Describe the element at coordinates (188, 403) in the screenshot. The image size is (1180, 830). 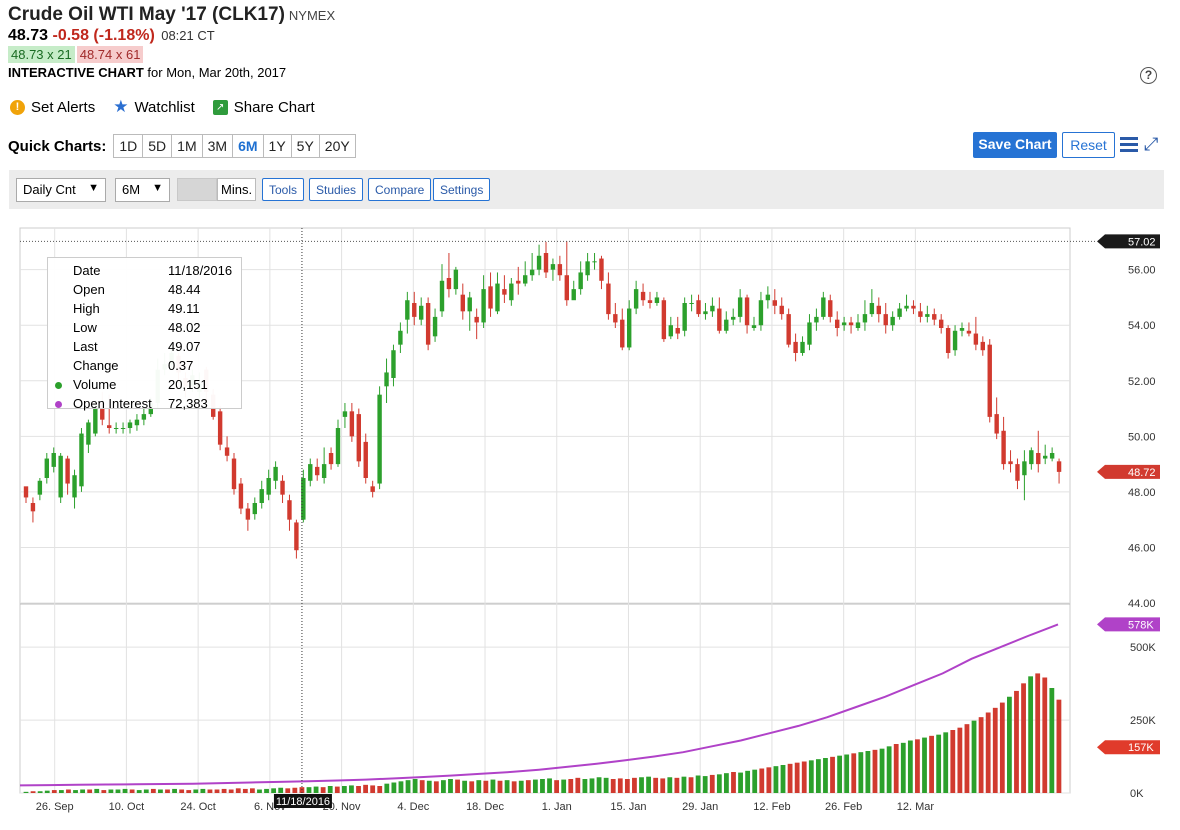
I see `tooltip-value: 72,383` at that location.